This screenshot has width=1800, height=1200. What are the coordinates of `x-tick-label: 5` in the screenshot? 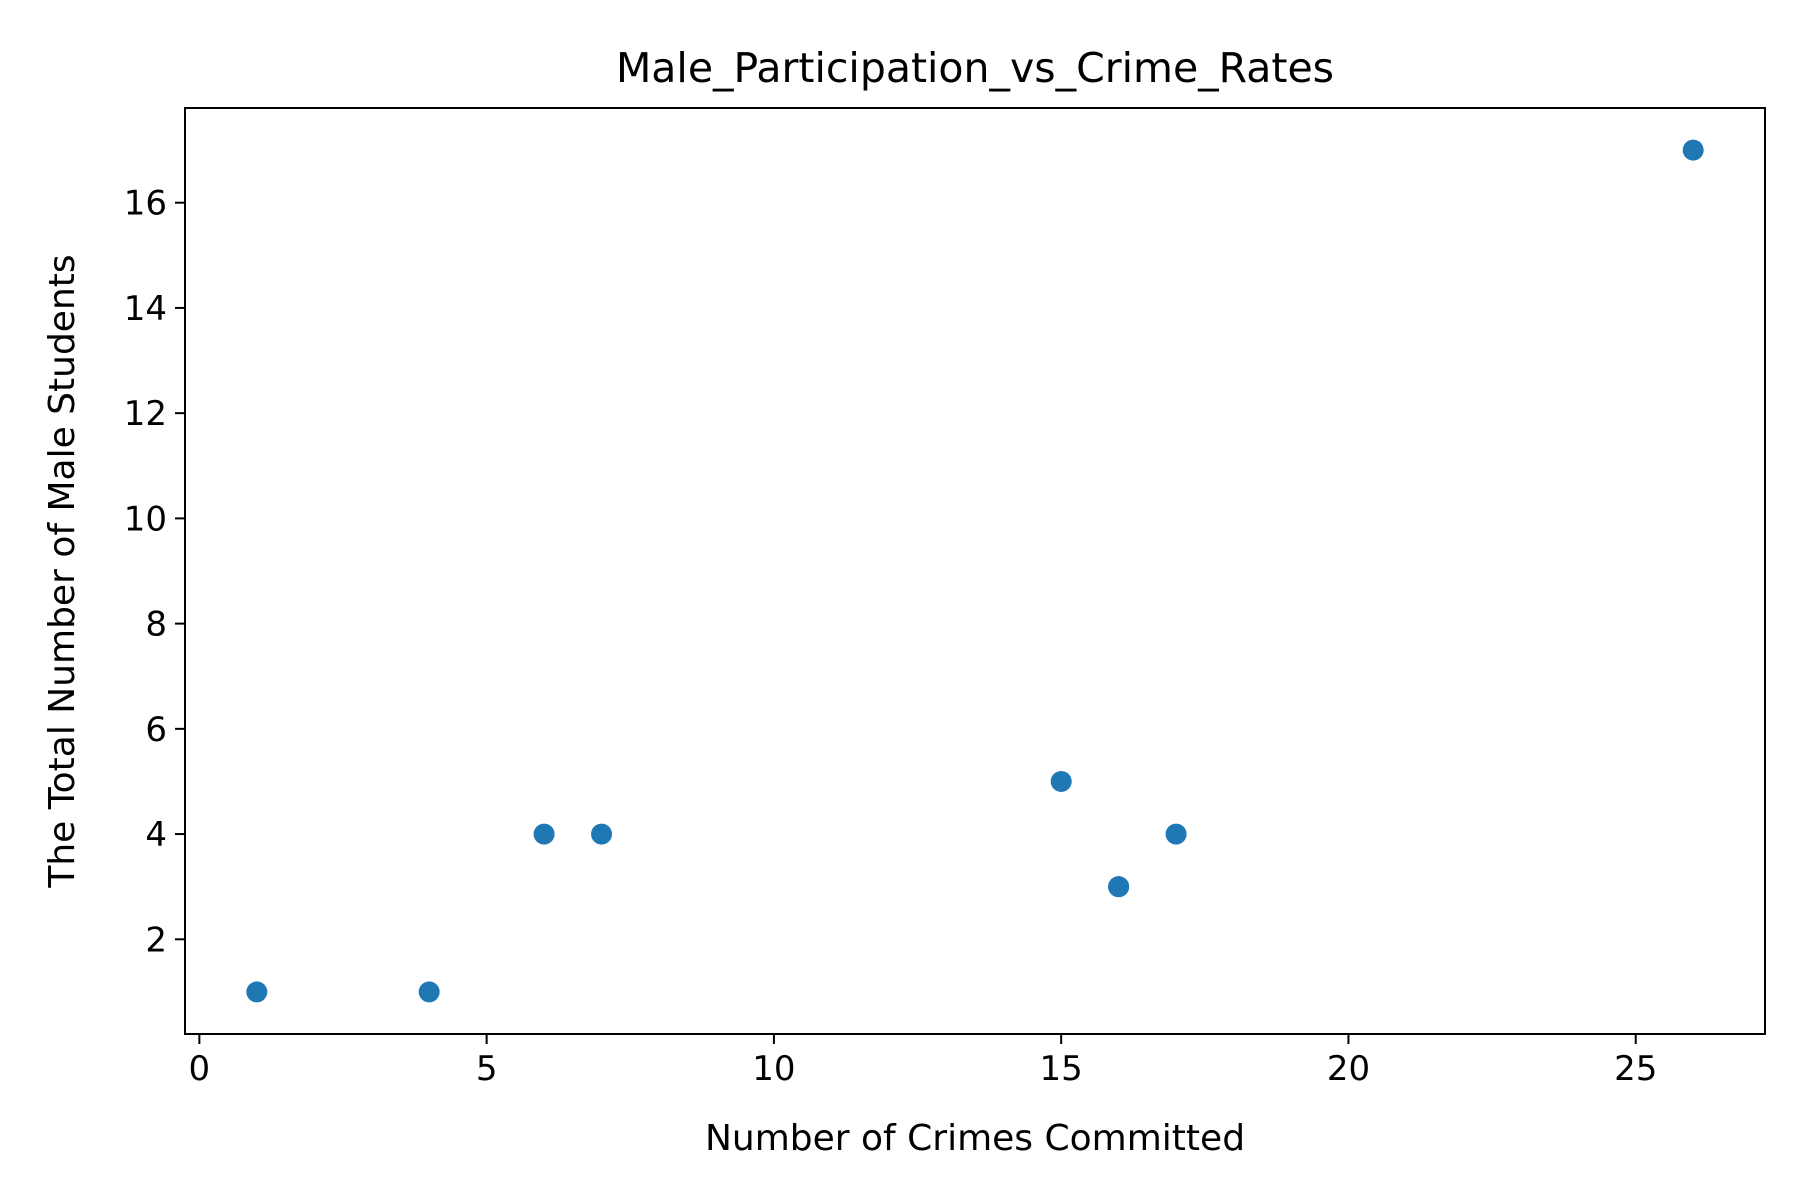 It's located at (487, 1069).